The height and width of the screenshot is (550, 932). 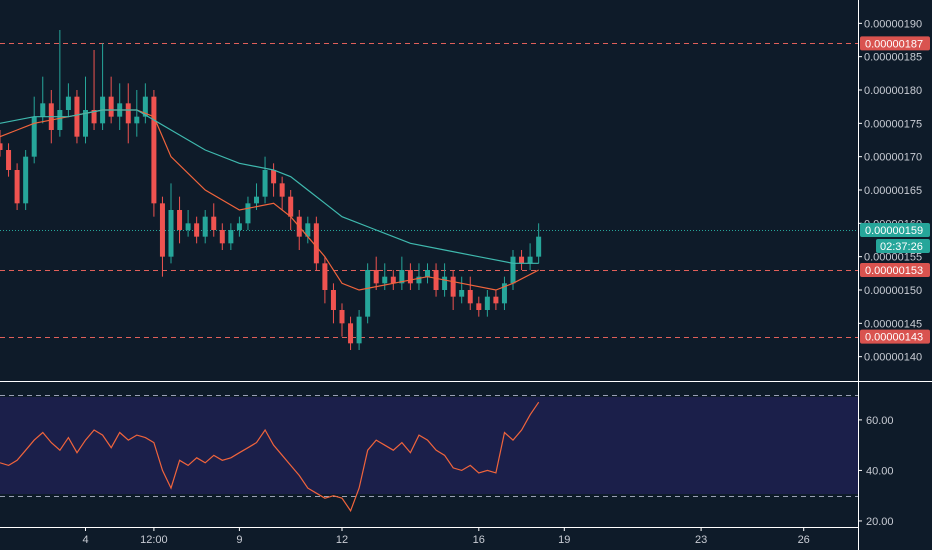 What do you see at coordinates (880, 522) in the screenshot?
I see `rsi-tick-label: 20.00` at bounding box center [880, 522].